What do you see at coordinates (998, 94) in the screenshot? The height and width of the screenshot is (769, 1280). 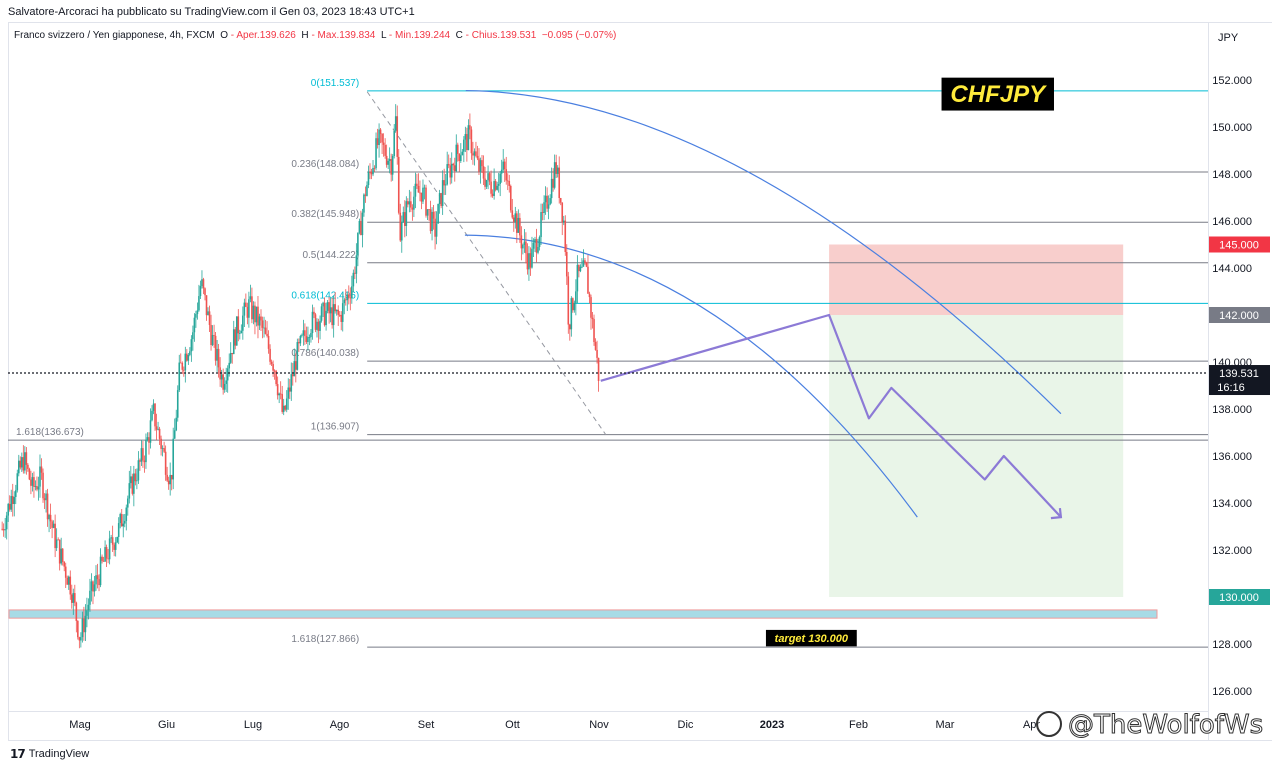 I see `title-box-text: CHFJPY` at bounding box center [998, 94].